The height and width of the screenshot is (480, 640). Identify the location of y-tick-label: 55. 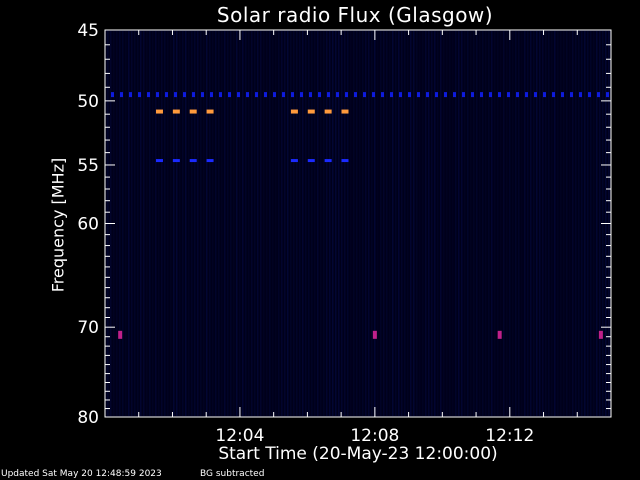
(88, 166).